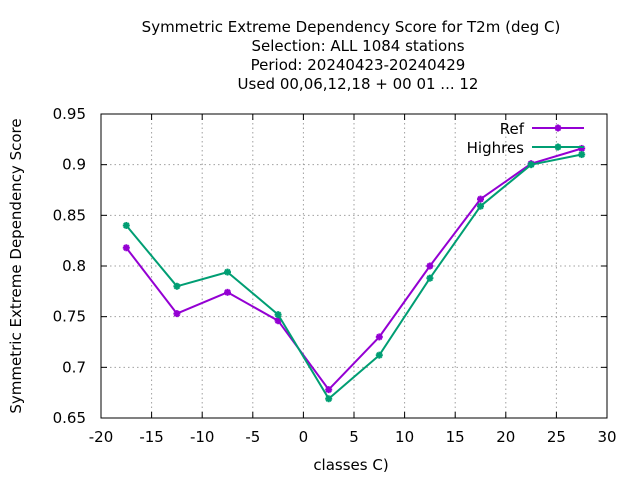  Describe the element at coordinates (69, 114) in the screenshot. I see `y-tick-label: 0.95` at that location.